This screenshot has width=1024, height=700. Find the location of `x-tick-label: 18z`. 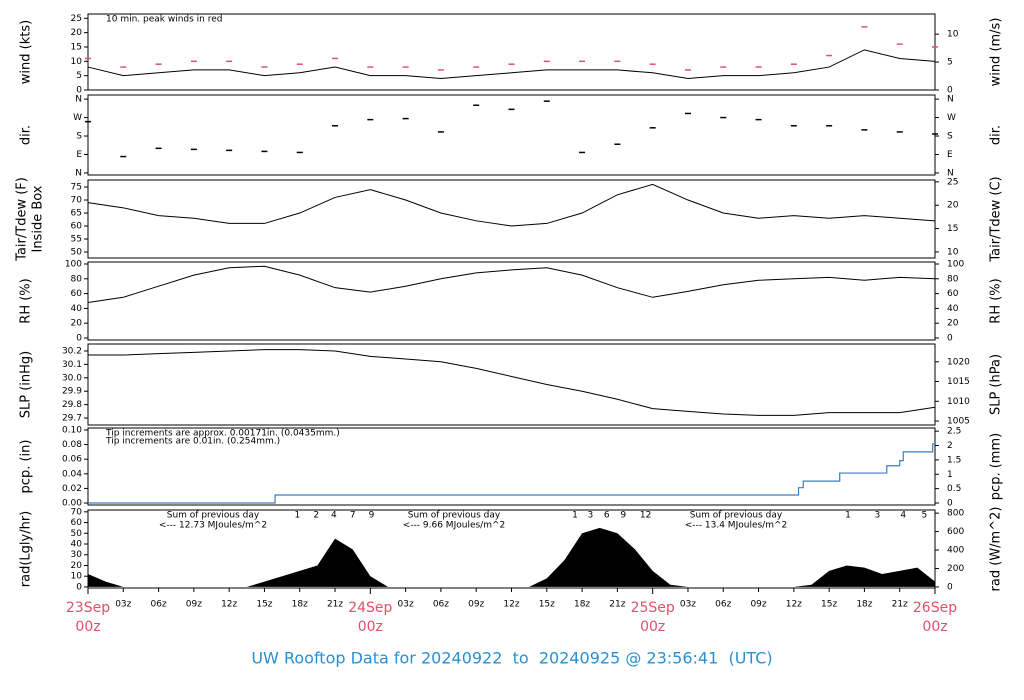

x-tick-label: 18z is located at coordinates (864, 605).